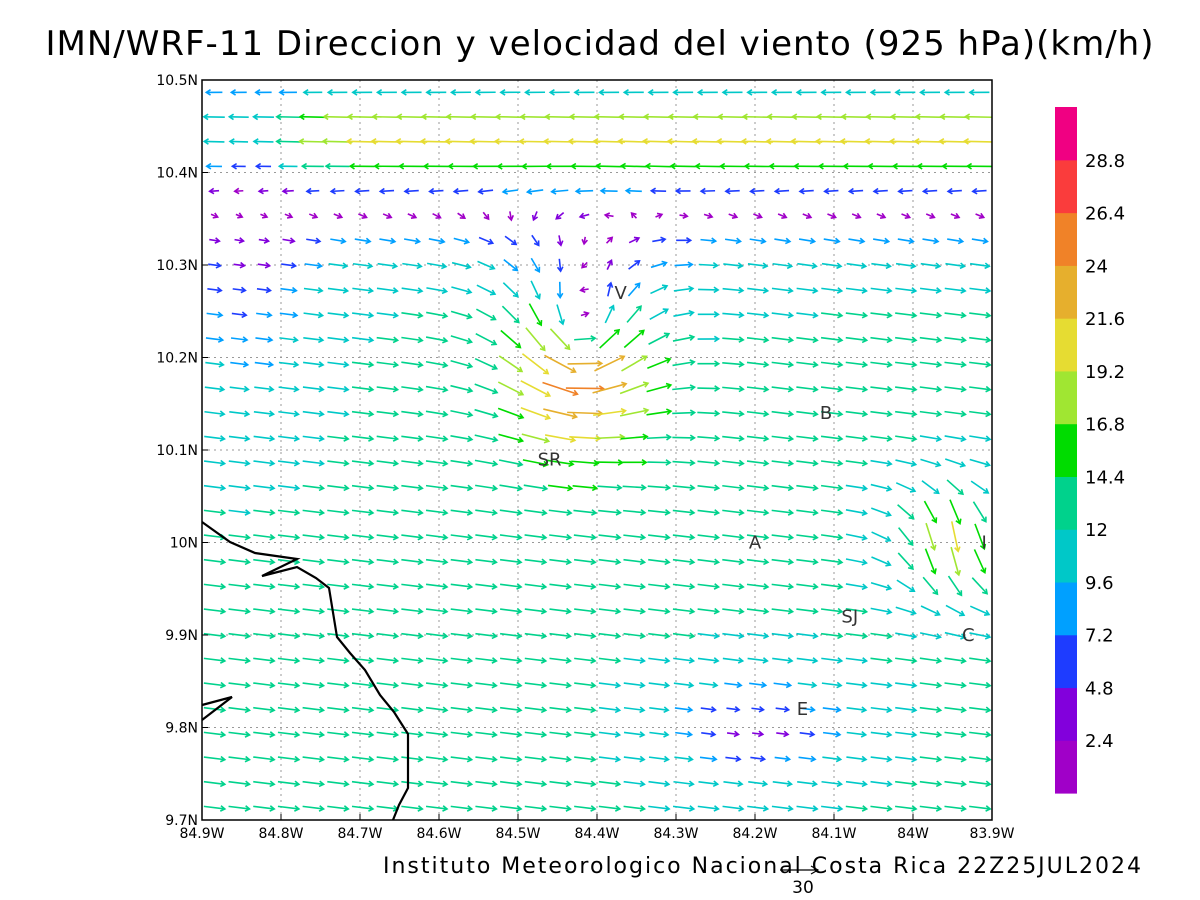 This screenshot has width=1200, height=900. What do you see at coordinates (1096, 530) in the screenshot?
I see `colorbar-level-label: 12` at bounding box center [1096, 530].